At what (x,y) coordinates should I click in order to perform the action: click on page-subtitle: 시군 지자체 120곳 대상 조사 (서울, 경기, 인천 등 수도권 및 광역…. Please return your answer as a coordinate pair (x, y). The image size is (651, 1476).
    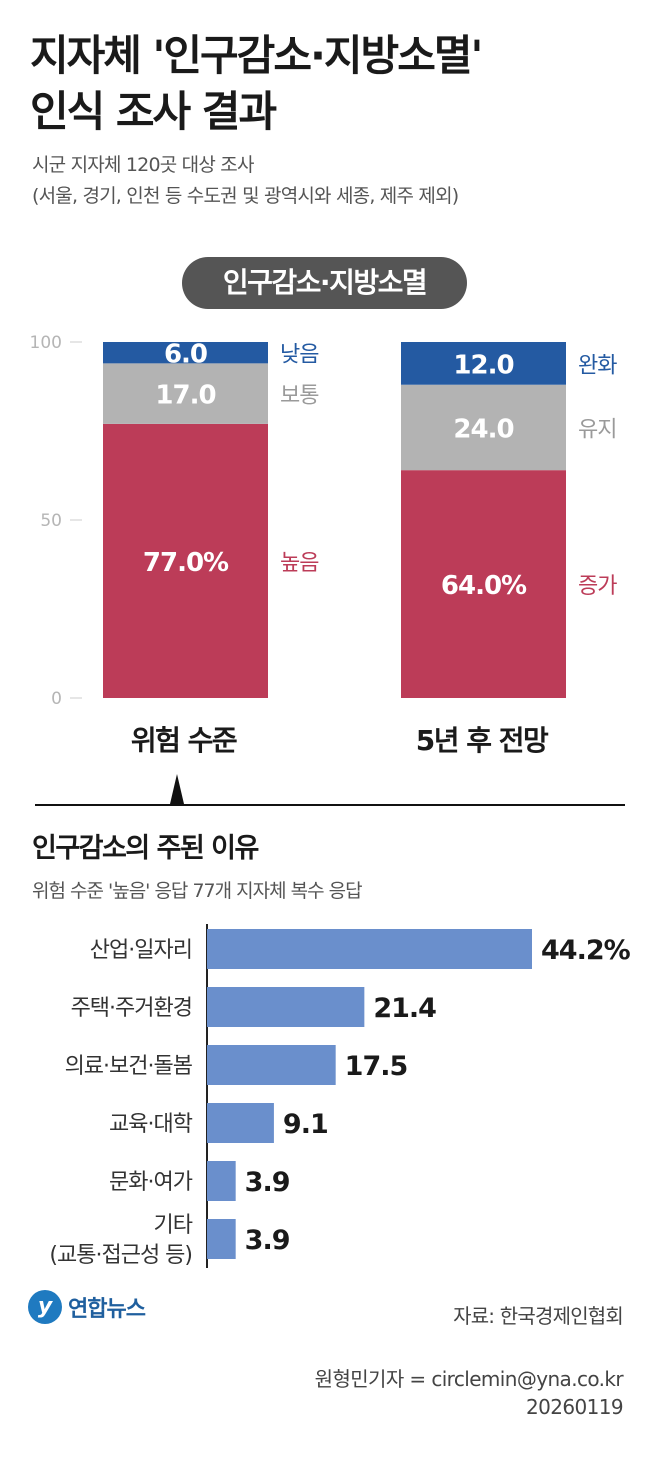
    Looking at the image, I should click on (337, 181).